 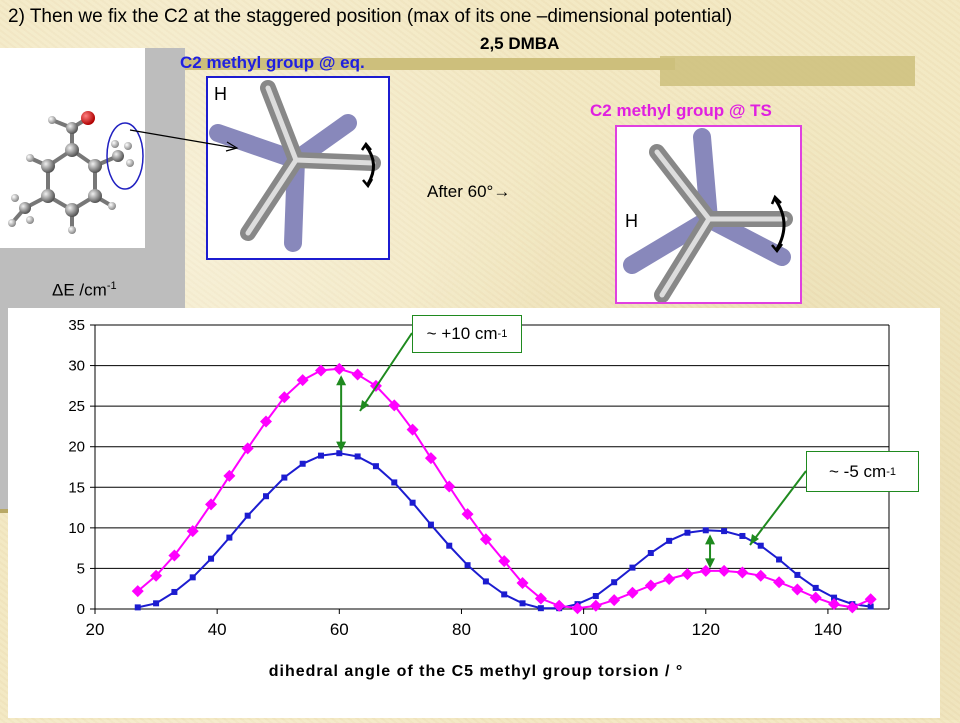 What do you see at coordinates (111, 286) in the screenshot?
I see `delta-e-sup: -1` at bounding box center [111, 286].